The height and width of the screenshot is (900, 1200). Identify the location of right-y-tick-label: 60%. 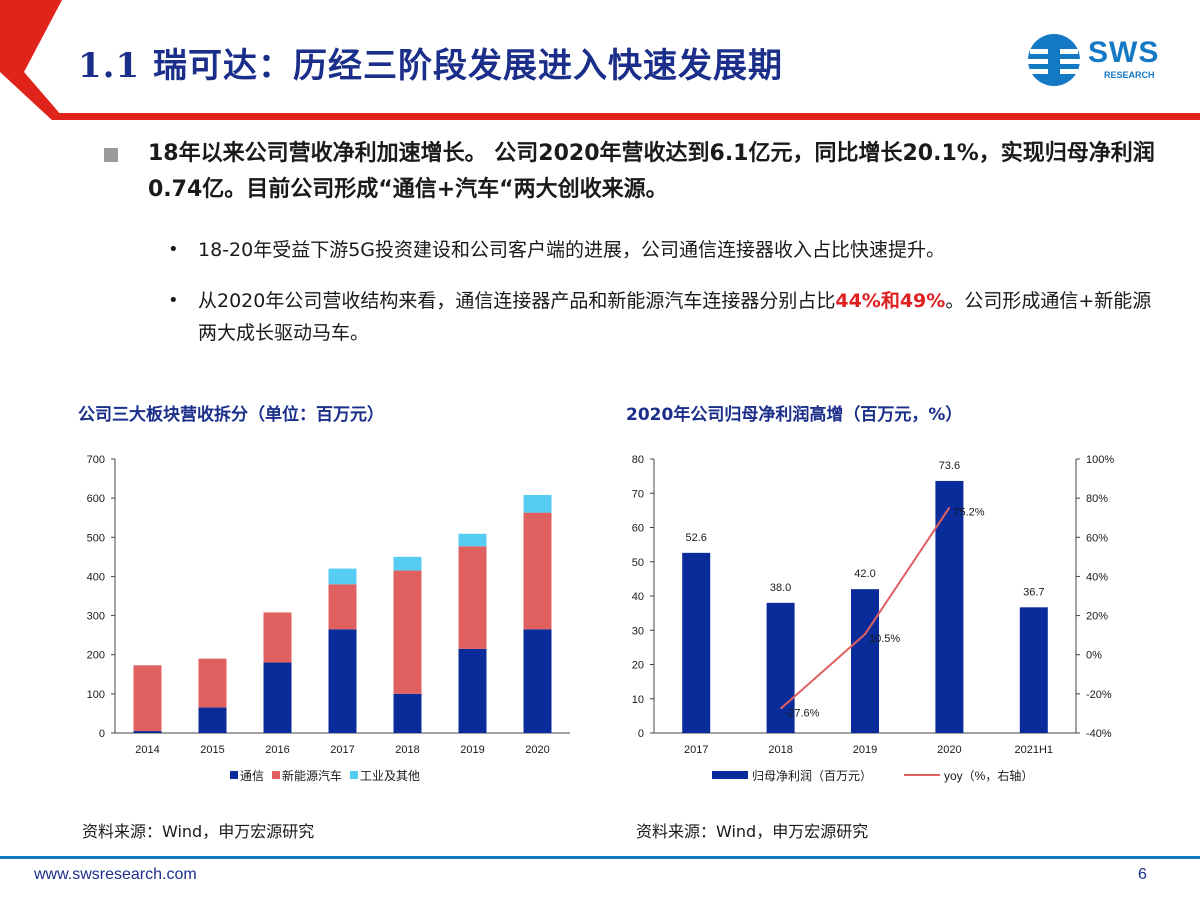
(1097, 538).